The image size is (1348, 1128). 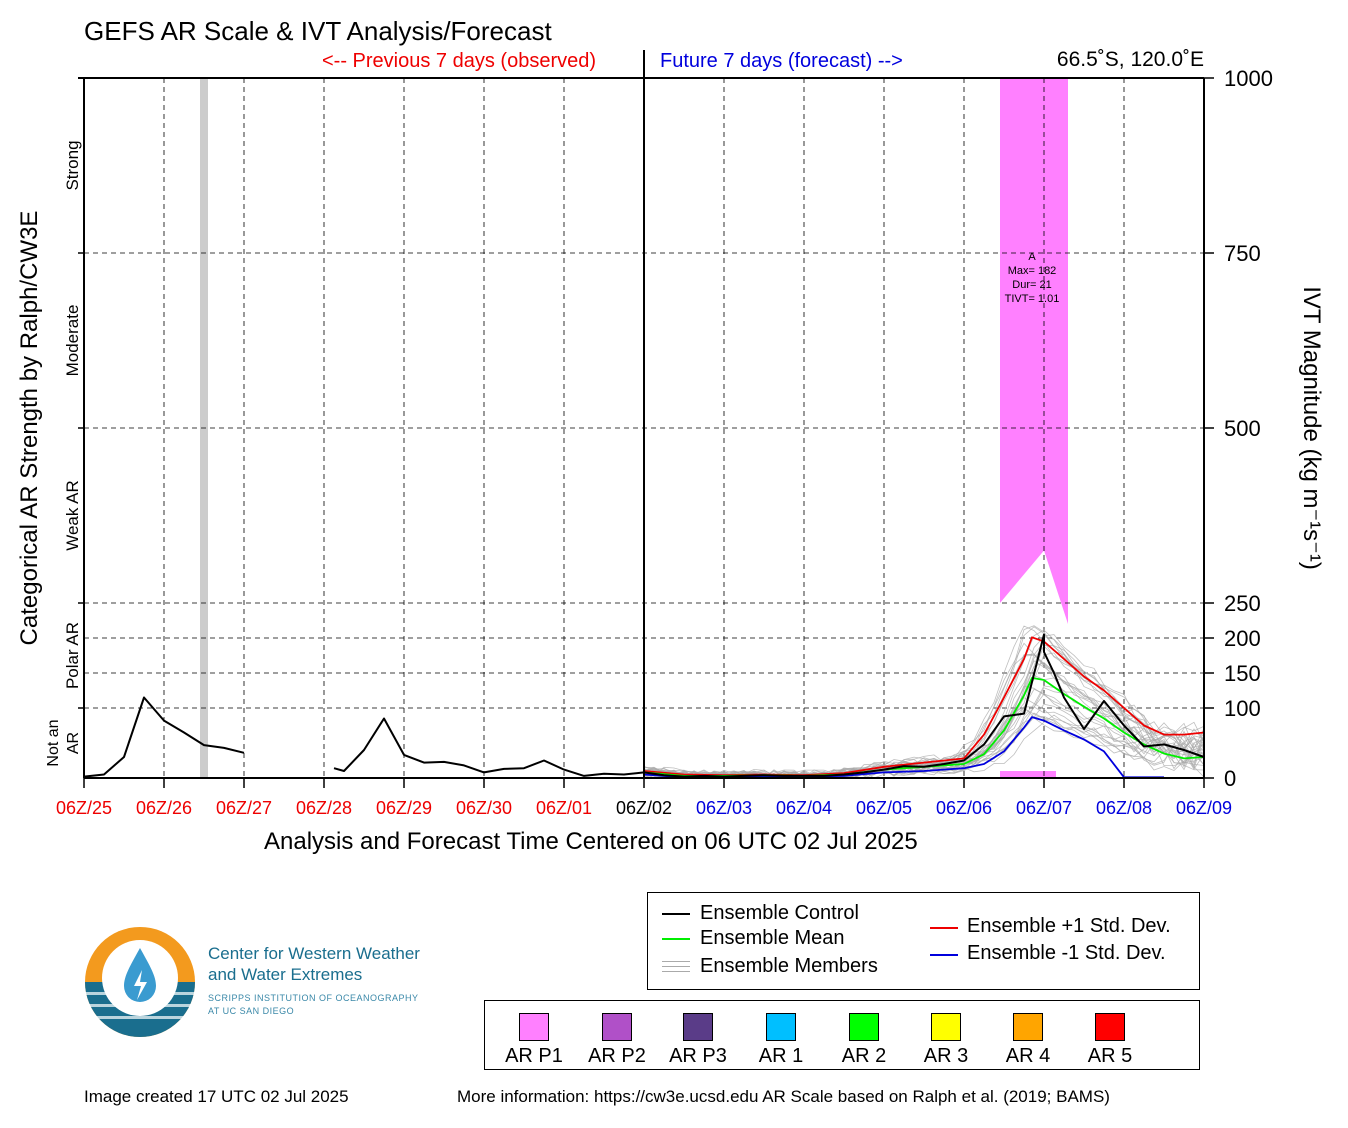 What do you see at coordinates (1242, 673) in the screenshot?
I see `y-tick-label: 150` at bounding box center [1242, 673].